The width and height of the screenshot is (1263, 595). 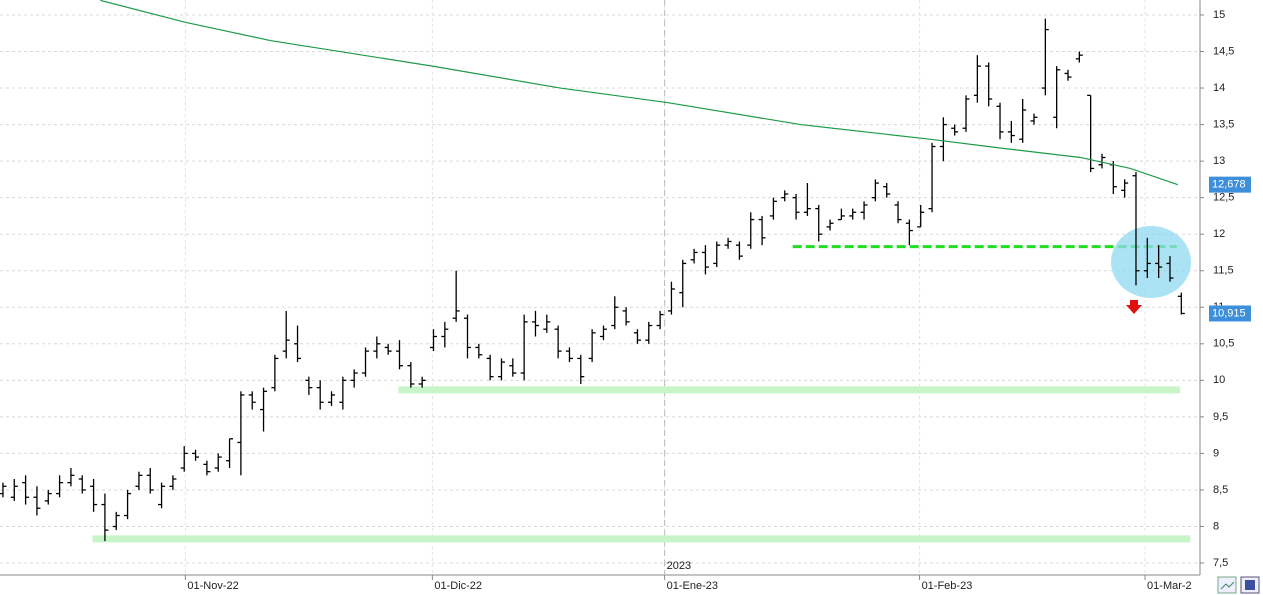 I want to click on x-tick-label: 01-Mar-2, so click(x=1169, y=586).